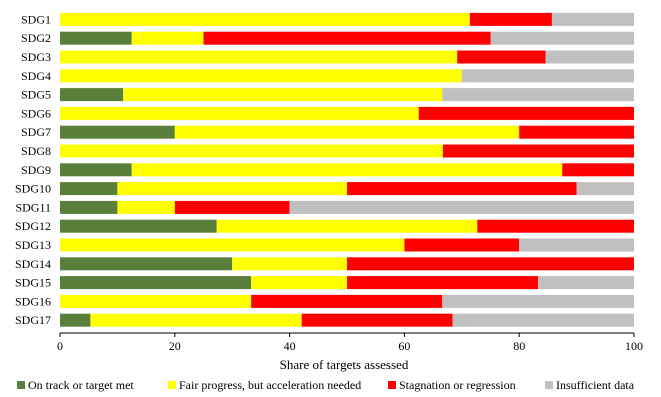  Describe the element at coordinates (519, 346) in the screenshot. I see `x-tick-label: 80` at that location.